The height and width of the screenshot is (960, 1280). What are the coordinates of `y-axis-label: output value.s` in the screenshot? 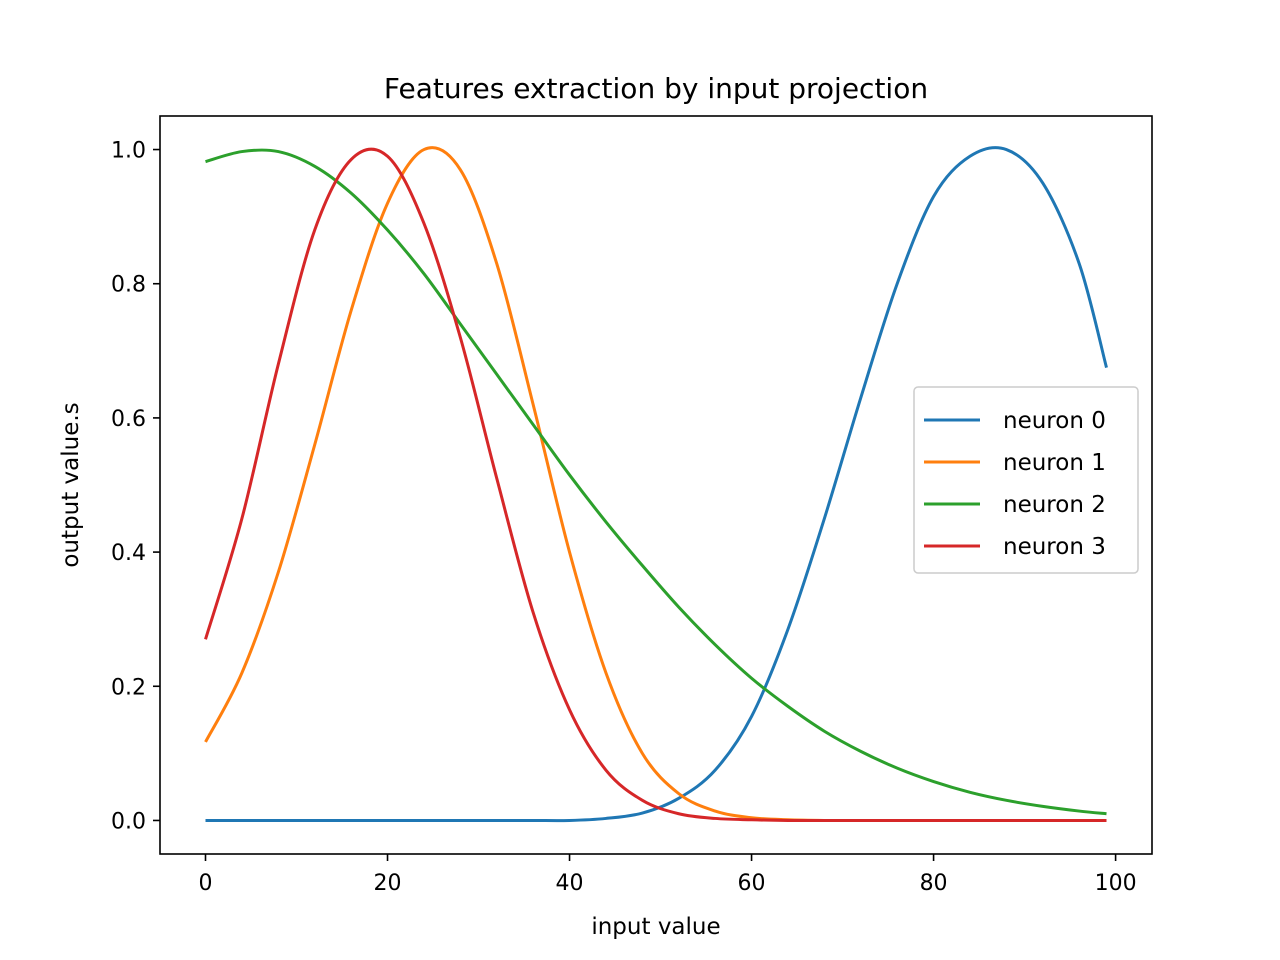 It's located at (71, 484).